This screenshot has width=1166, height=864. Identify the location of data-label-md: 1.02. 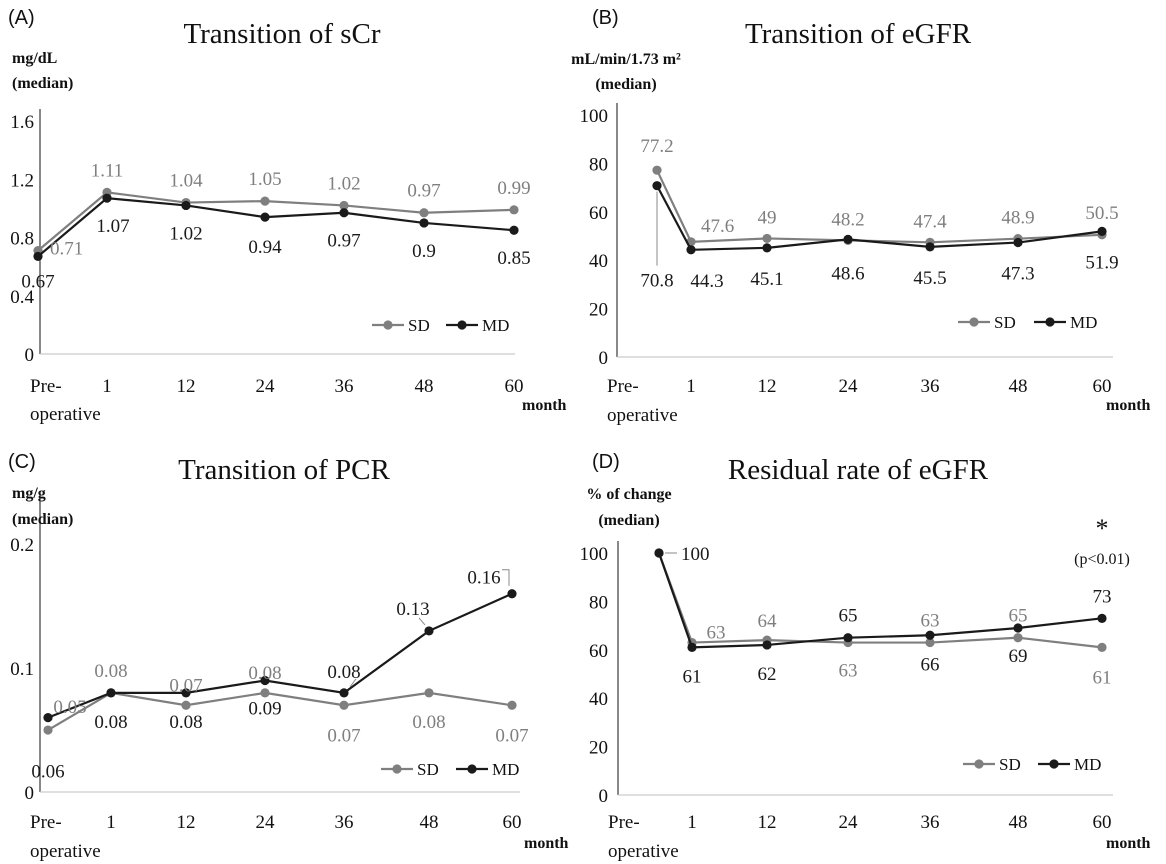
(185, 233).